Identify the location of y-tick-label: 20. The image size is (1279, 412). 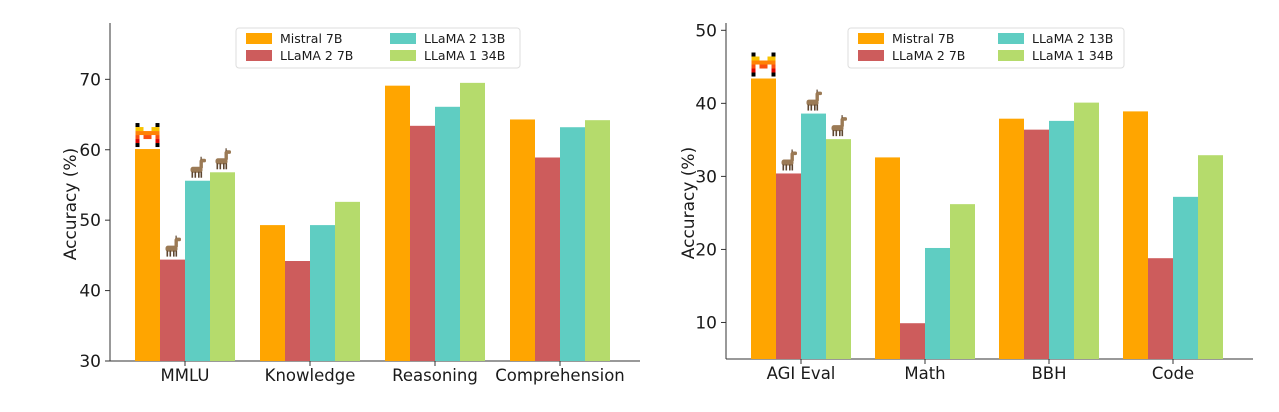
(706, 250).